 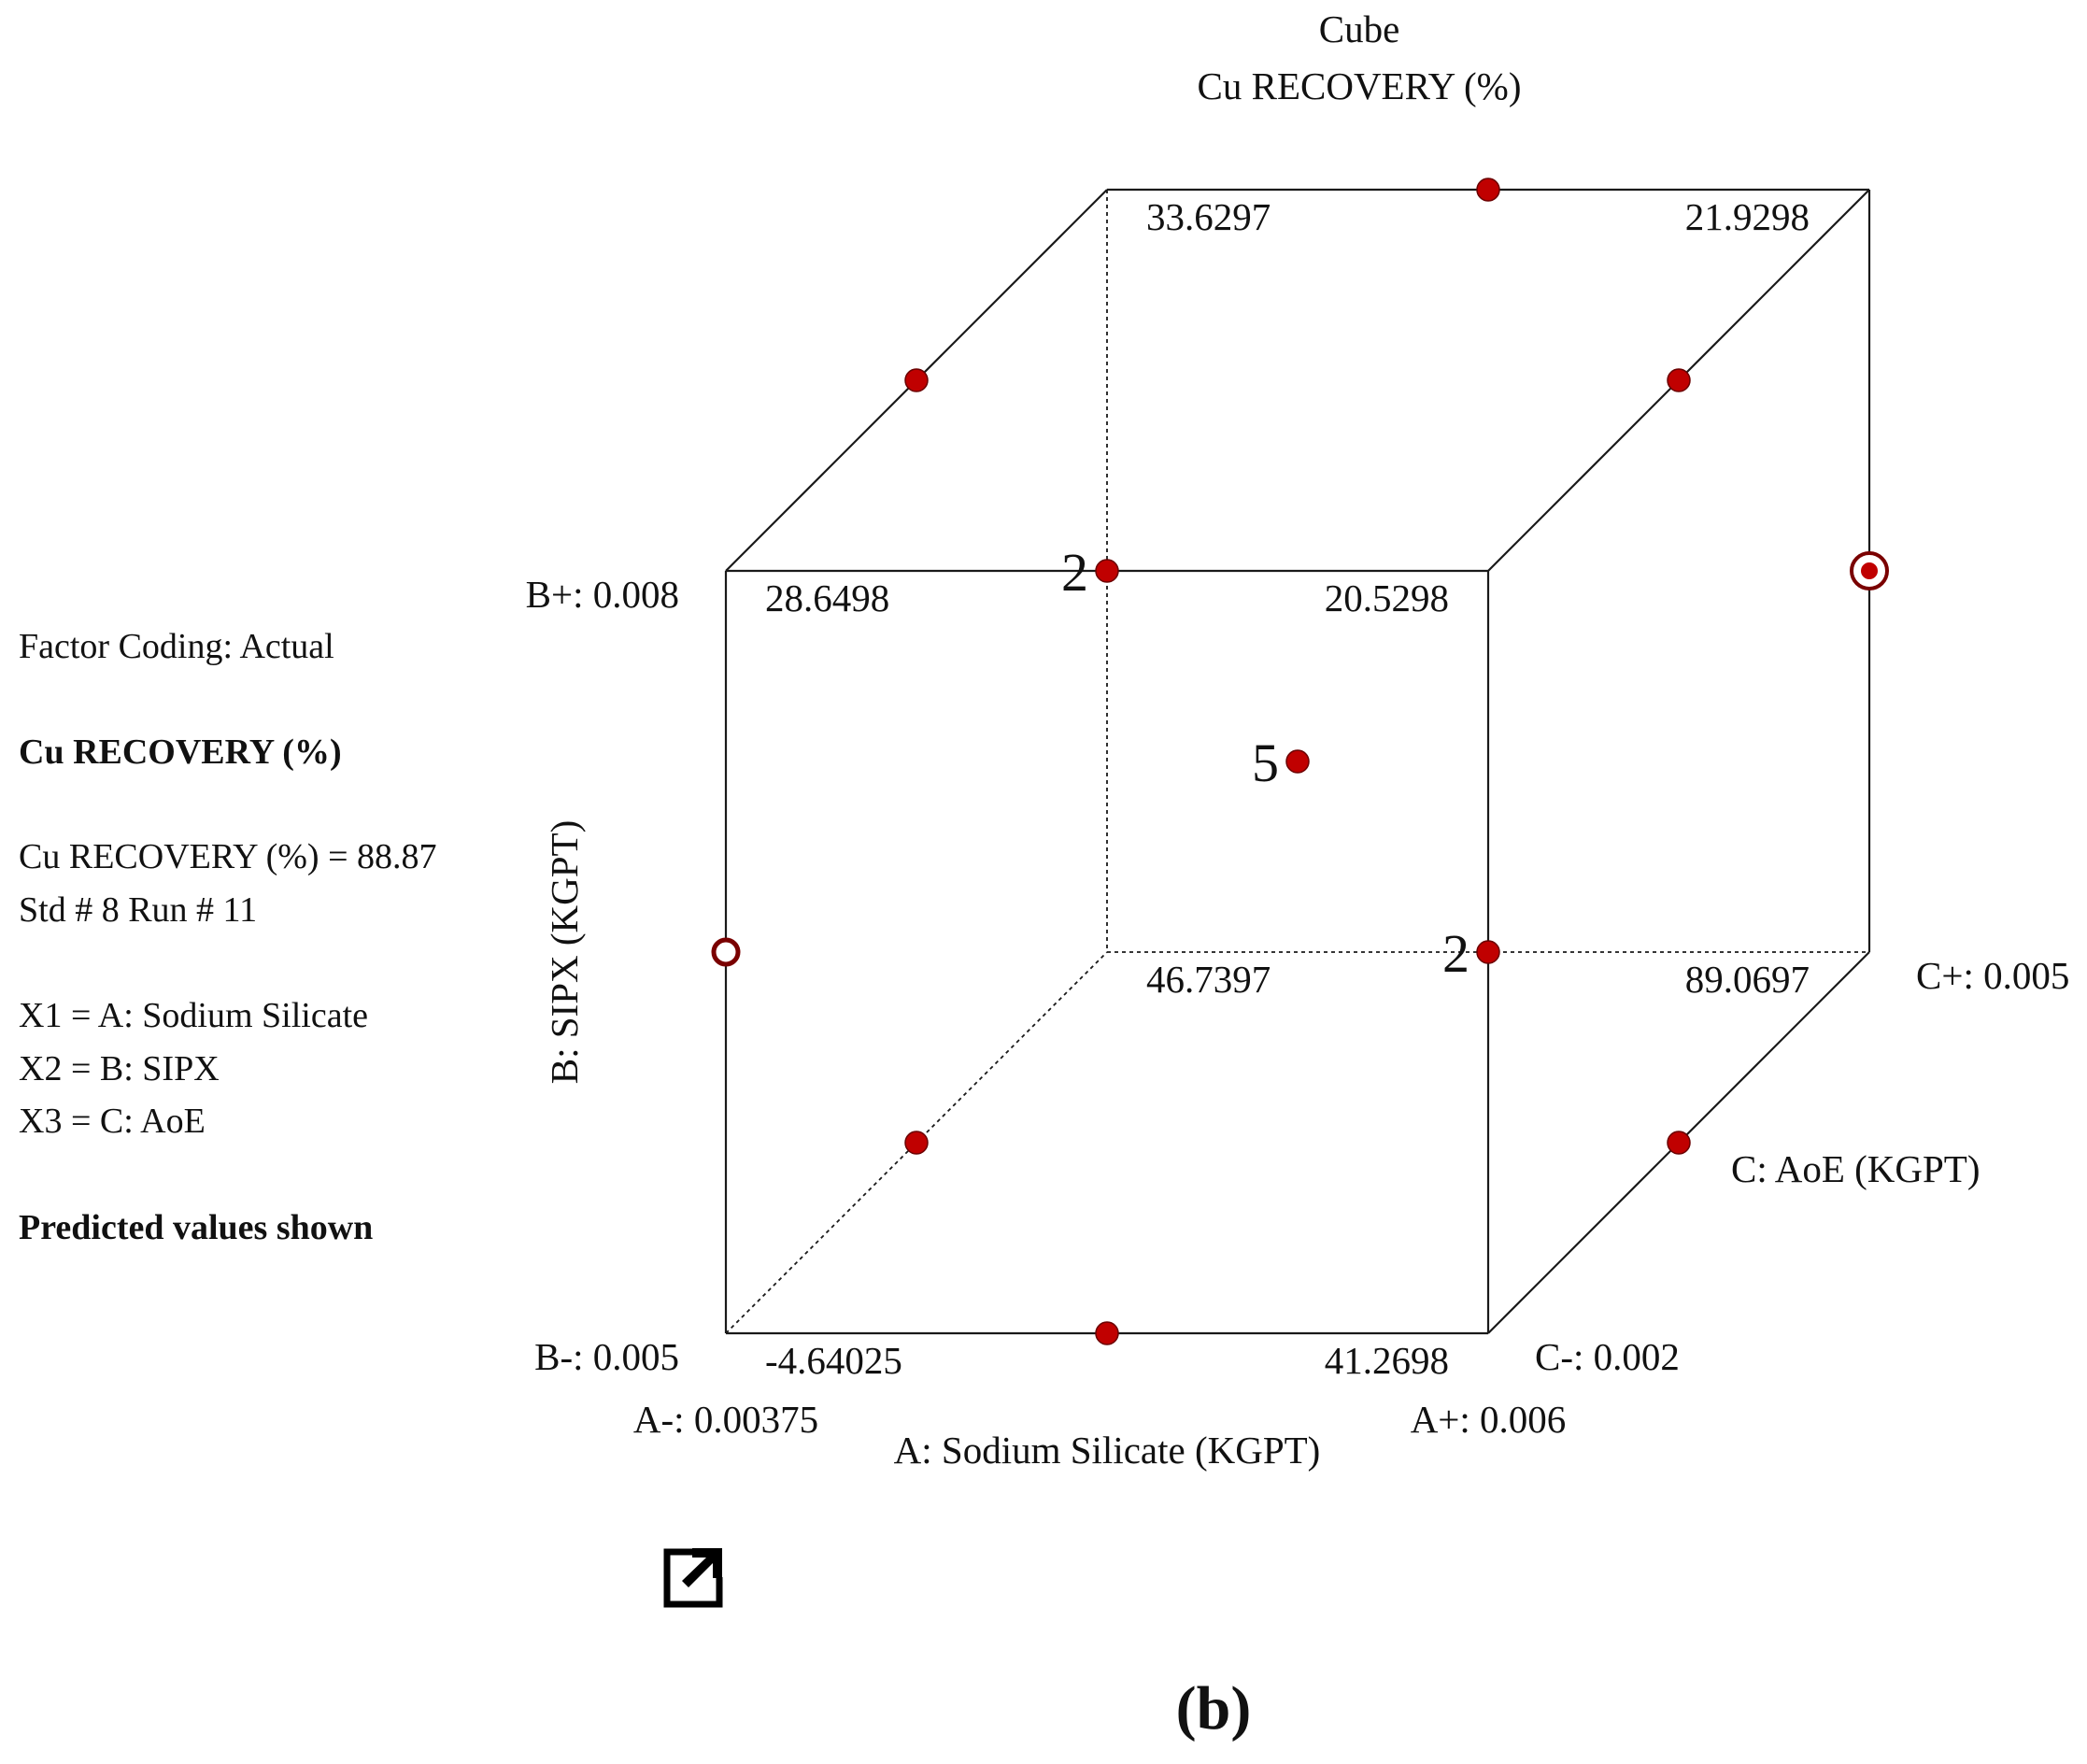 I want to click on b-axis-title: B: SIPX (KGPT), so click(x=564, y=952).